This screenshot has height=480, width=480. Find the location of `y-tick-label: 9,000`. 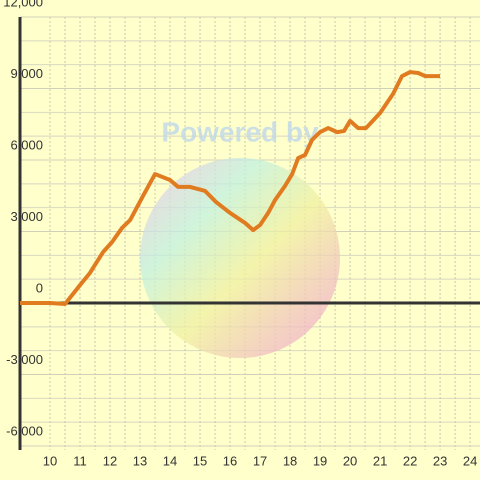

y-tick-label: 9,000 is located at coordinates (26, 73).